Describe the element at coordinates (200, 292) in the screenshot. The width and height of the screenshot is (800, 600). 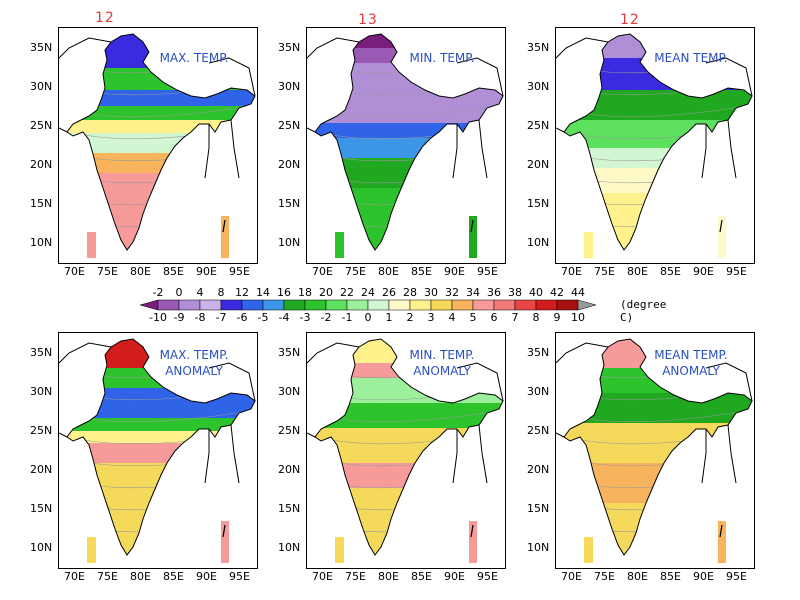
I see `colorbar-temp-label: 4` at that location.